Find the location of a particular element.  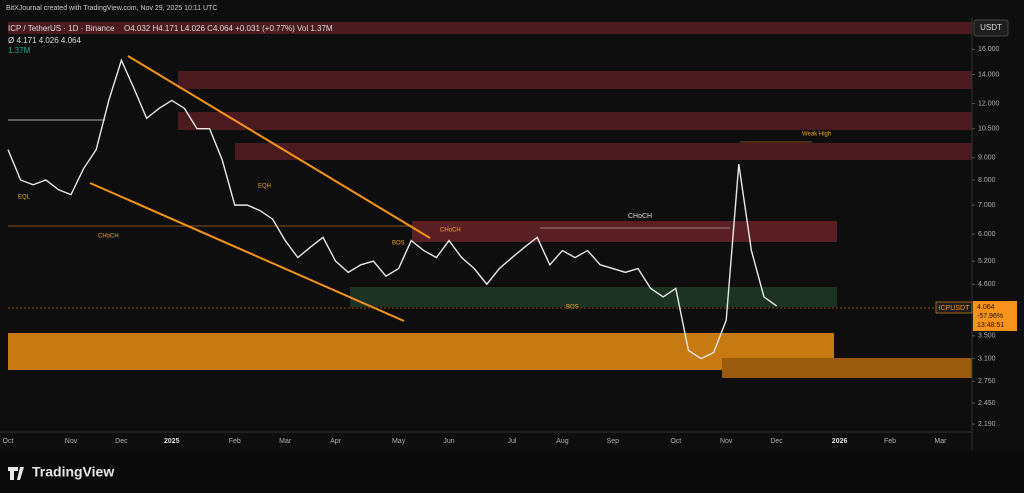

x-tick-label: 2025 is located at coordinates (172, 441).